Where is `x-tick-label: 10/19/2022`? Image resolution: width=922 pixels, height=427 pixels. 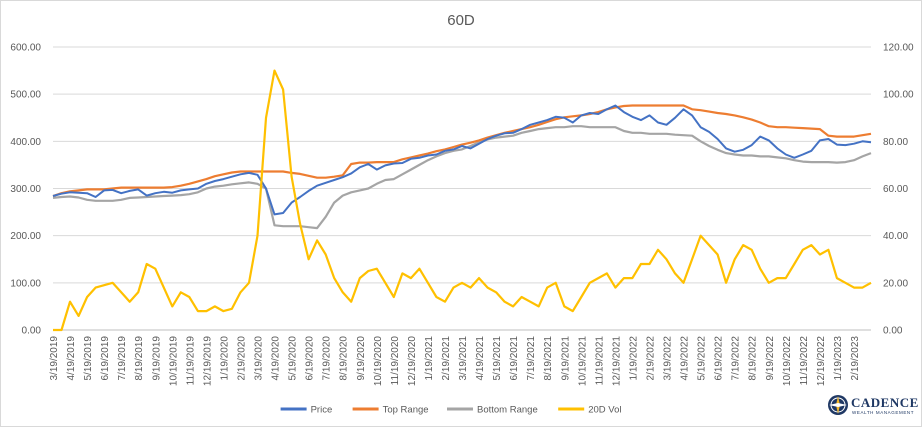
x-tick-label: 10/19/2022 is located at coordinates (787, 361).